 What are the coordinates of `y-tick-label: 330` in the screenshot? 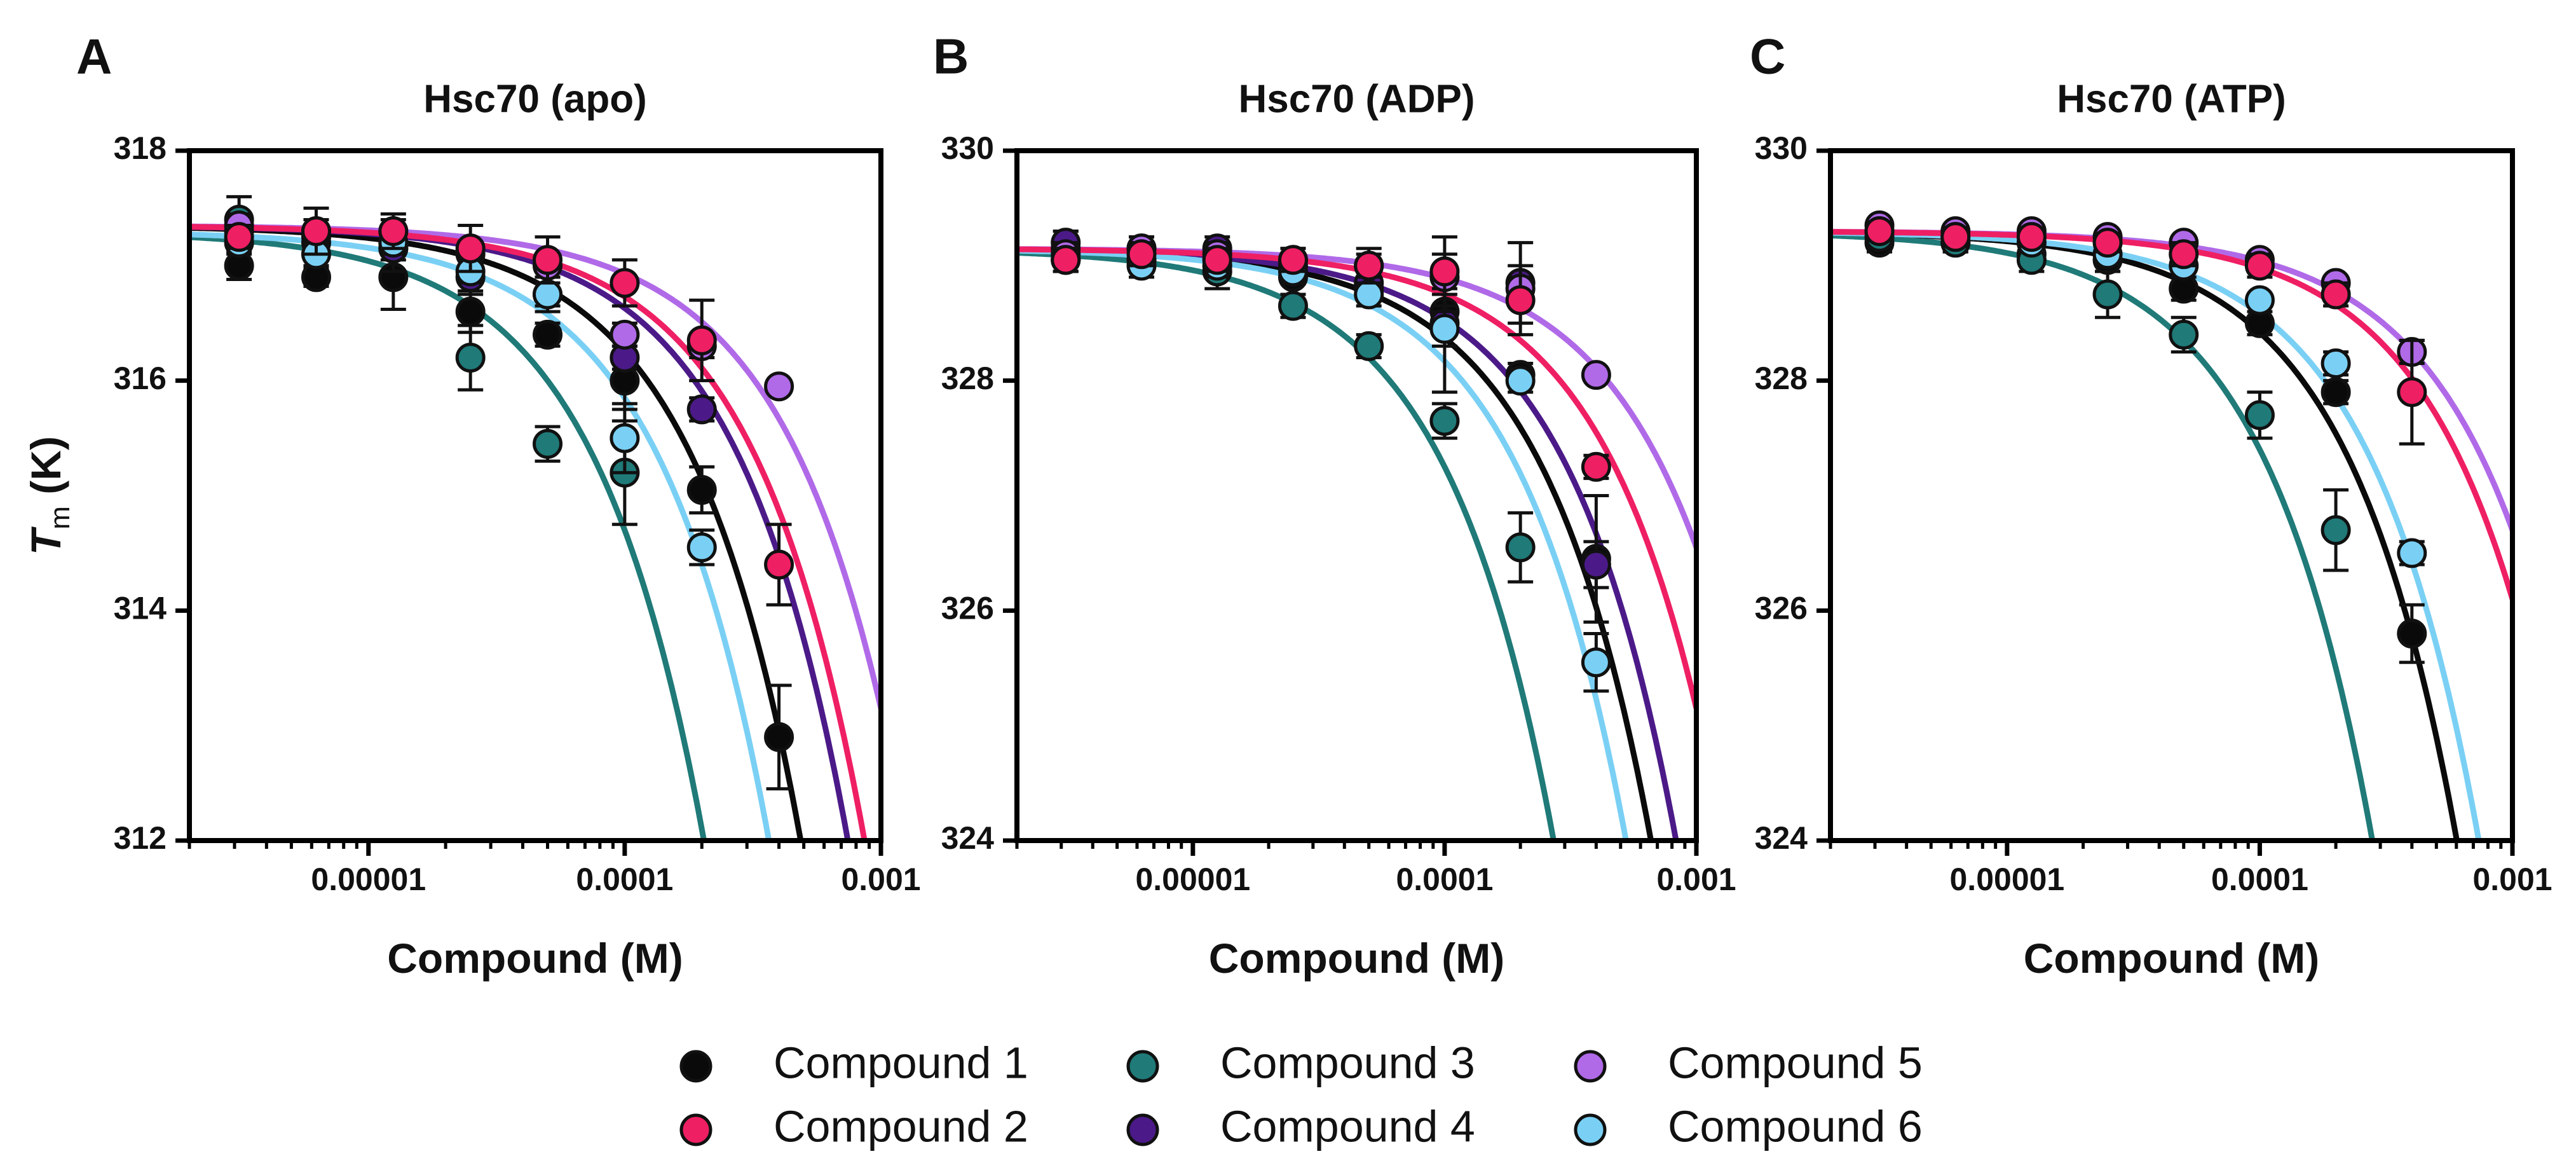 It's located at (967, 148).